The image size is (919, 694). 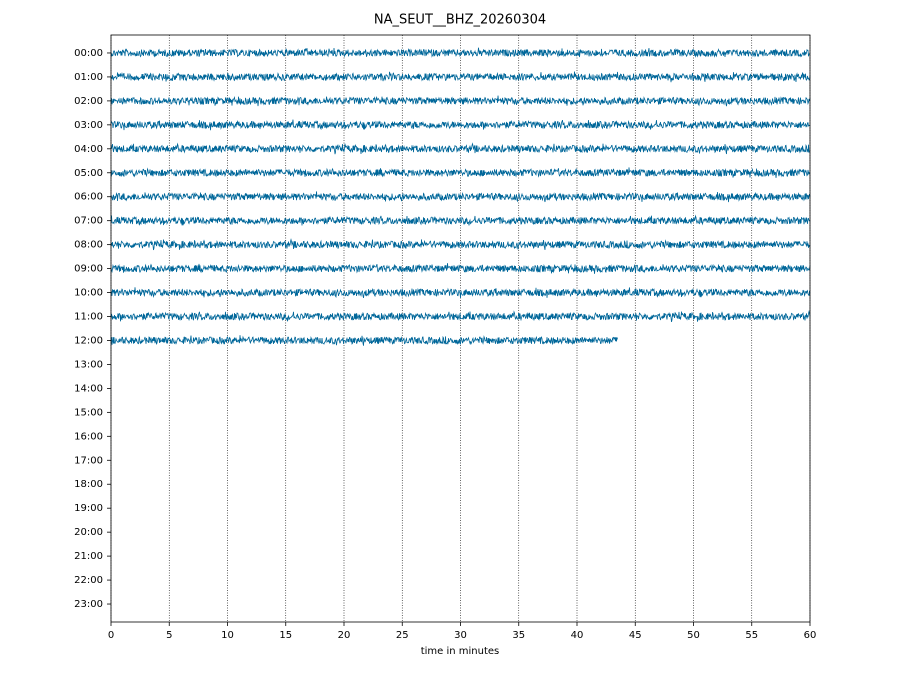 What do you see at coordinates (285, 635) in the screenshot?
I see `x-tick-label: 15` at bounding box center [285, 635].